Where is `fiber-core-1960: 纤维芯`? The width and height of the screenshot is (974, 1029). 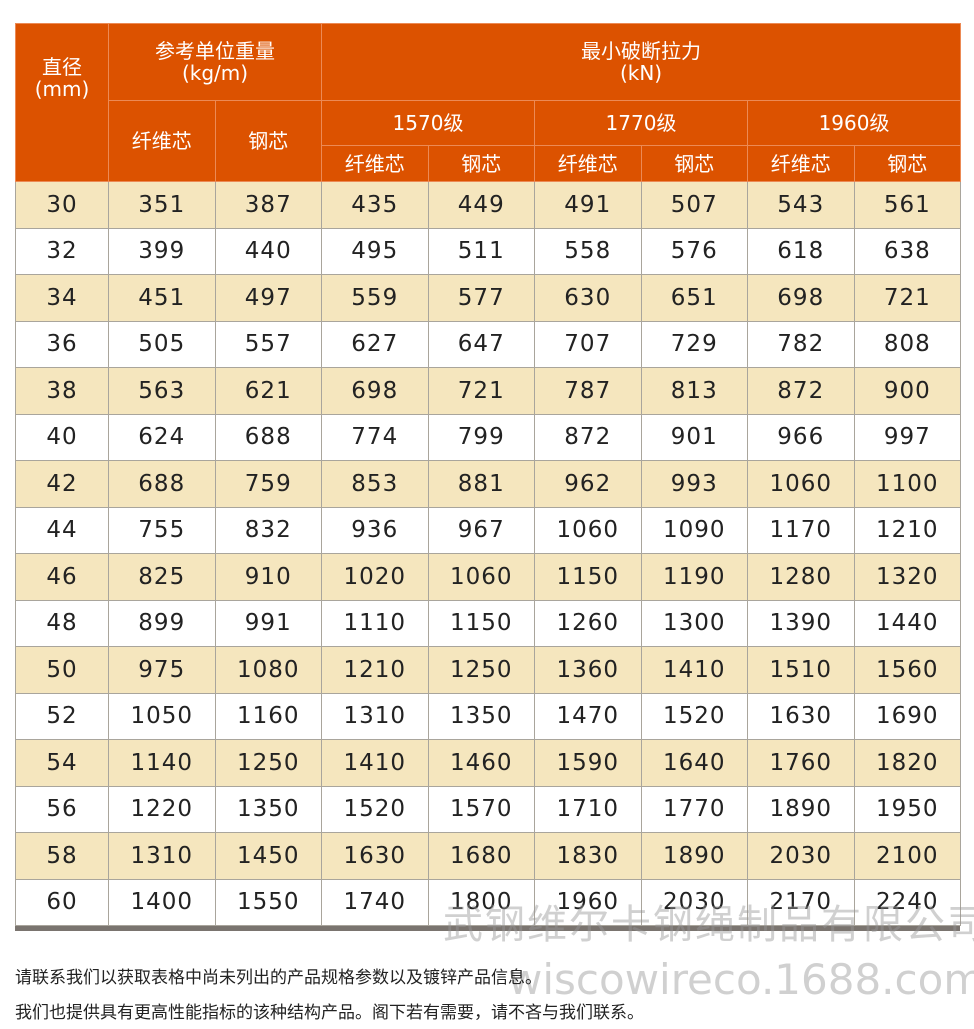 fiber-core-1960: 纤维芯 is located at coordinates (801, 163).